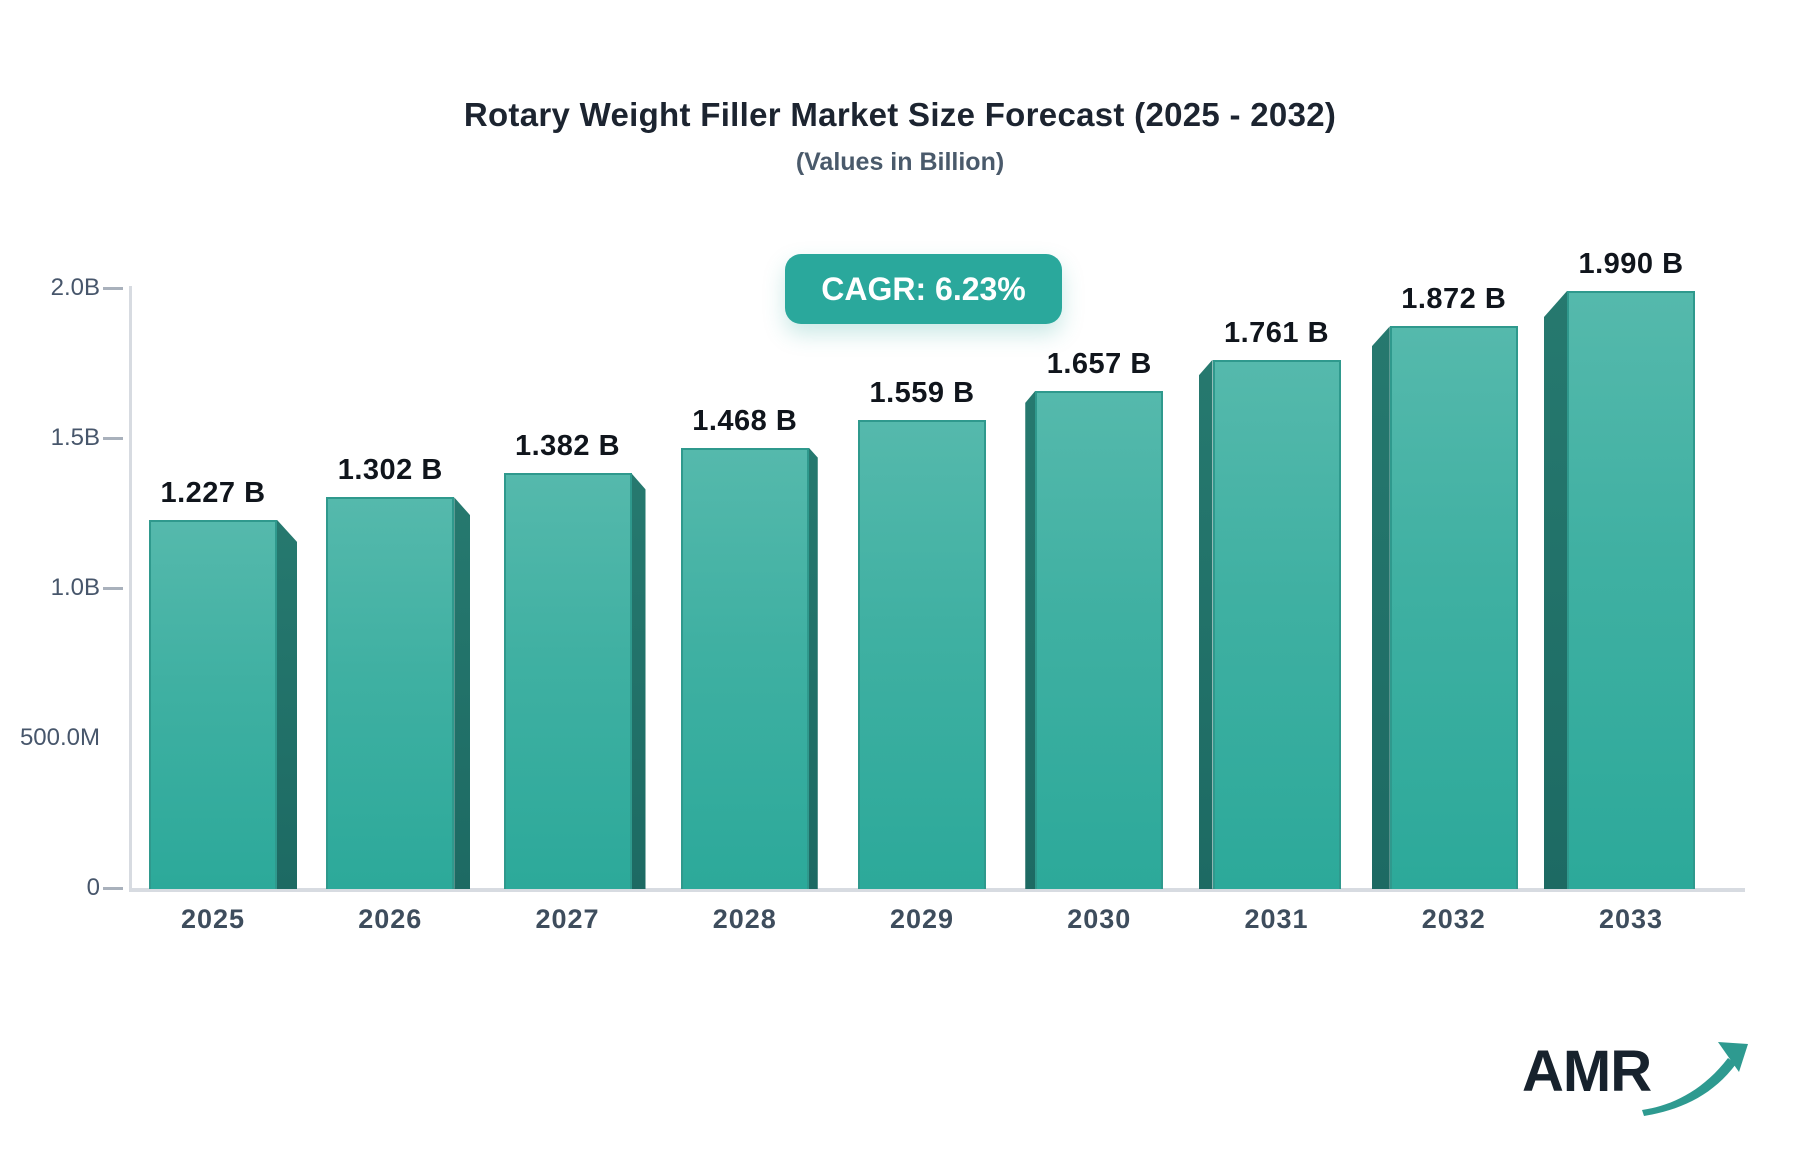  What do you see at coordinates (1695, 1079) in the screenshot?
I see `growth-arrow-icon` at bounding box center [1695, 1079].